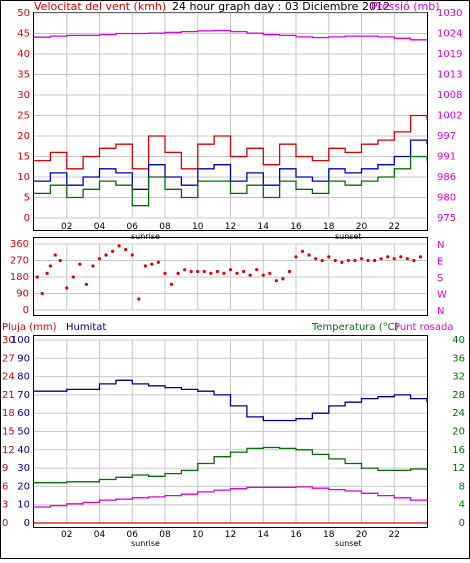 The height and width of the screenshot is (563, 470). What do you see at coordinates (329, 535) in the screenshot?
I see `hour-tick-bottom: 18` at bounding box center [329, 535].